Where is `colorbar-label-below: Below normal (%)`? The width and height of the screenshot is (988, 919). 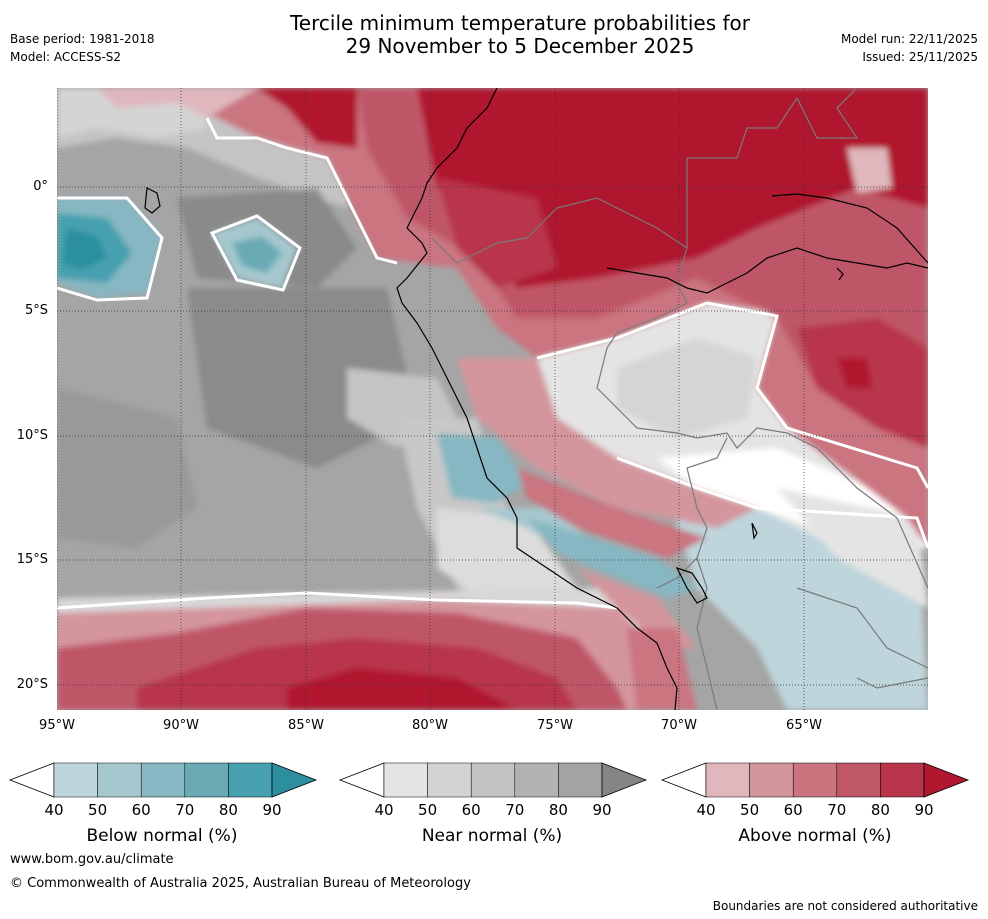
colorbar-label-below: Below normal (%) is located at coordinates (162, 836).